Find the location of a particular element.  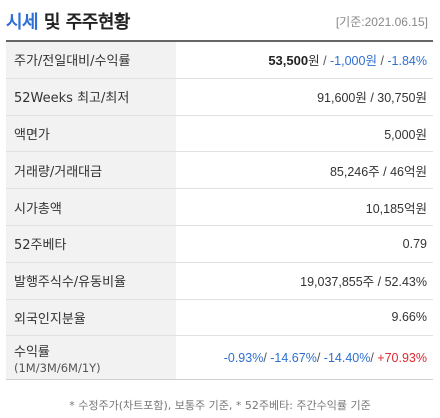

label-text: 거래량/거래대금 is located at coordinates (58, 172).